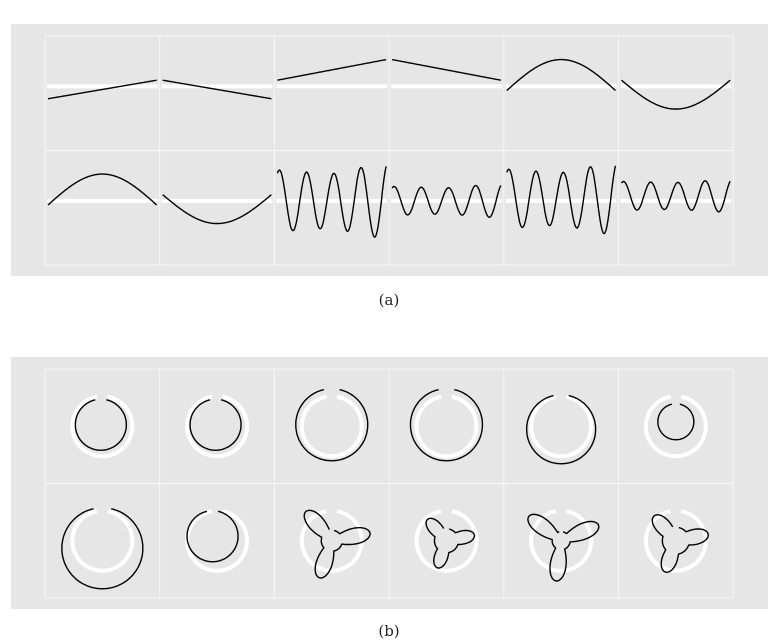  What do you see at coordinates (389, 631) in the screenshot?
I see `caption-b: (b)` at bounding box center [389, 631].